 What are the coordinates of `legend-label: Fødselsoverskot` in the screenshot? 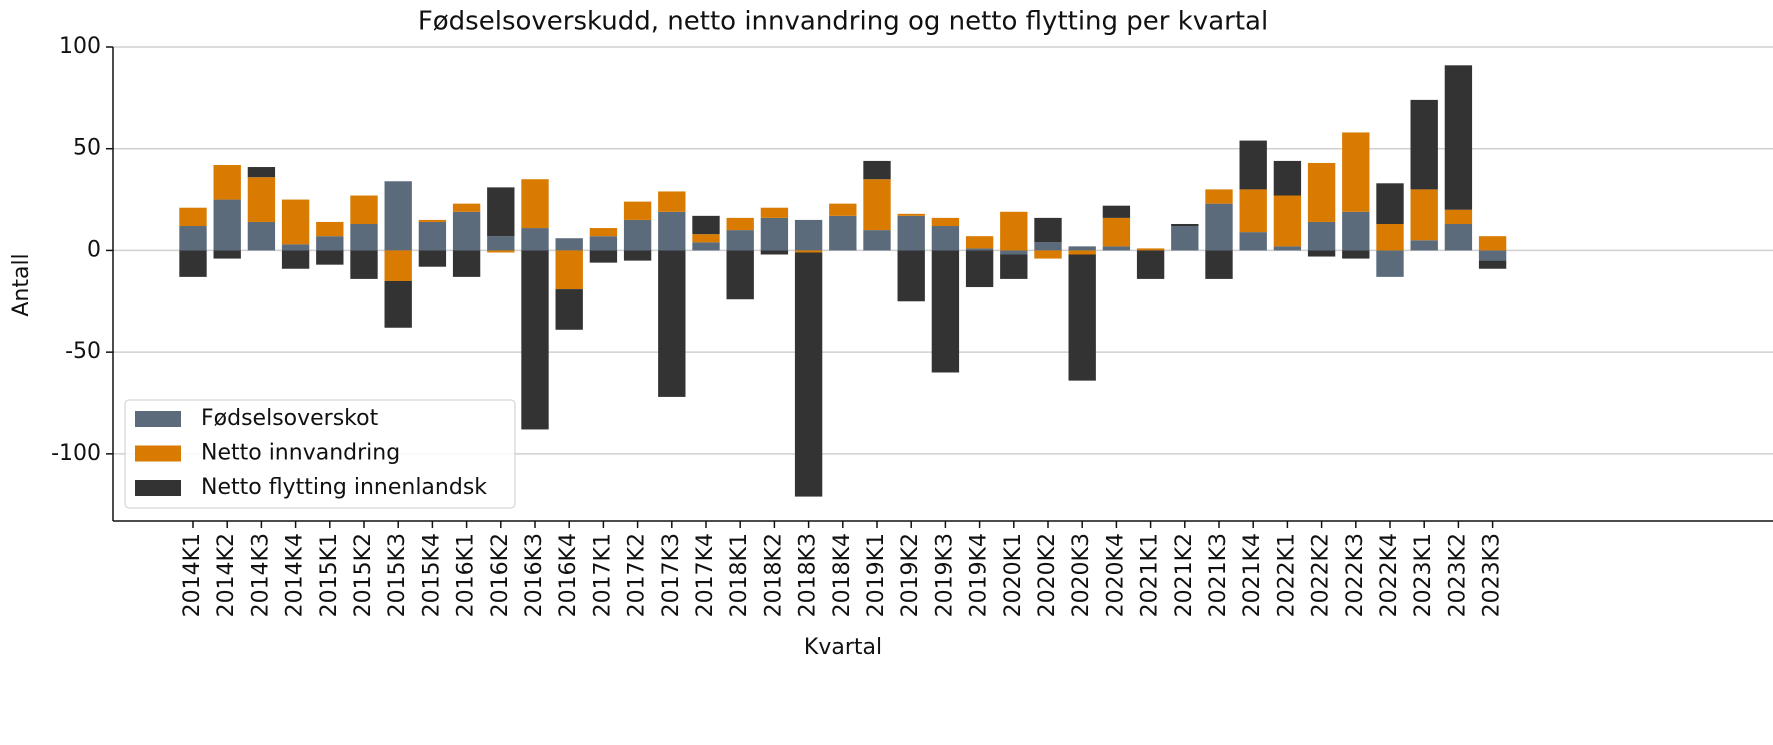 It's located at (290, 418).